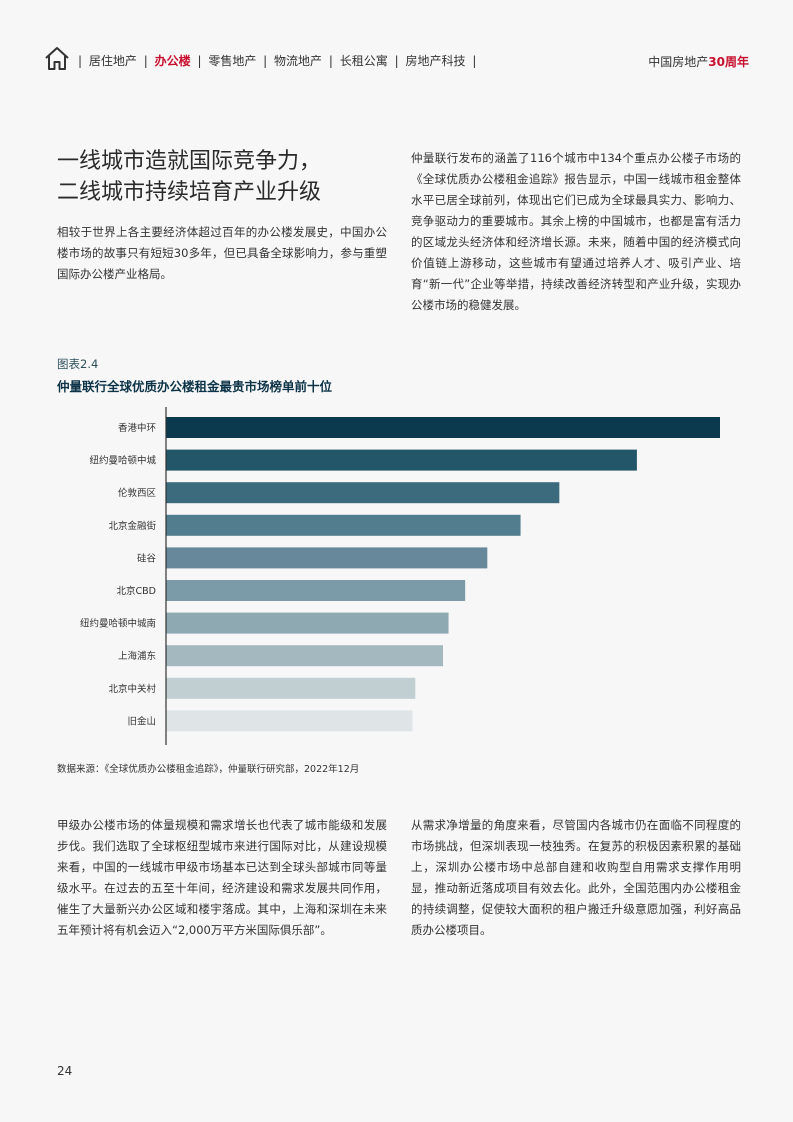 The width and height of the screenshot is (793, 1122). Describe the element at coordinates (728, 62) in the screenshot. I see `brand-accent: 30周年` at that location.